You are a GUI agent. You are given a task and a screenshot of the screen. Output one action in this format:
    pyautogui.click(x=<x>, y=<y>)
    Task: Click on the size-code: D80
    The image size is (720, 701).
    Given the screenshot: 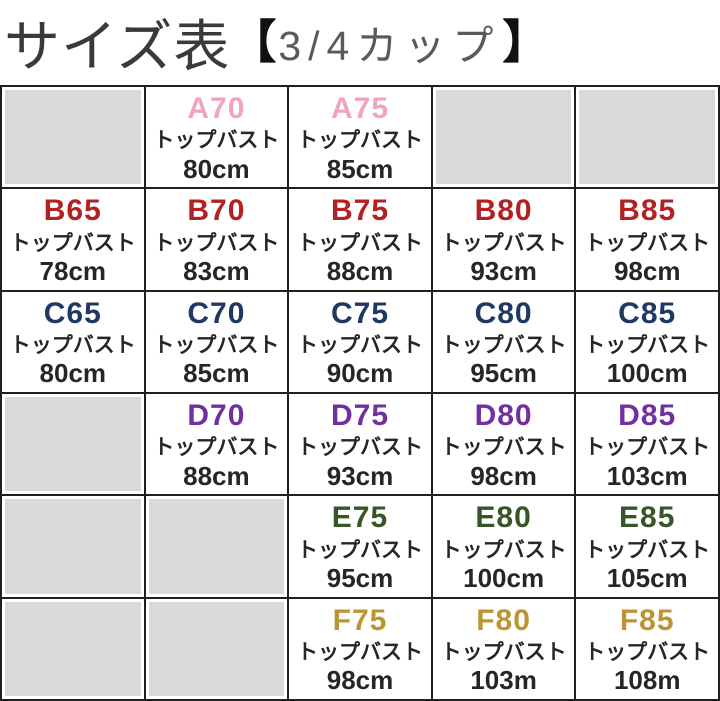 What is the action you would take?
    pyautogui.click(x=503, y=415)
    